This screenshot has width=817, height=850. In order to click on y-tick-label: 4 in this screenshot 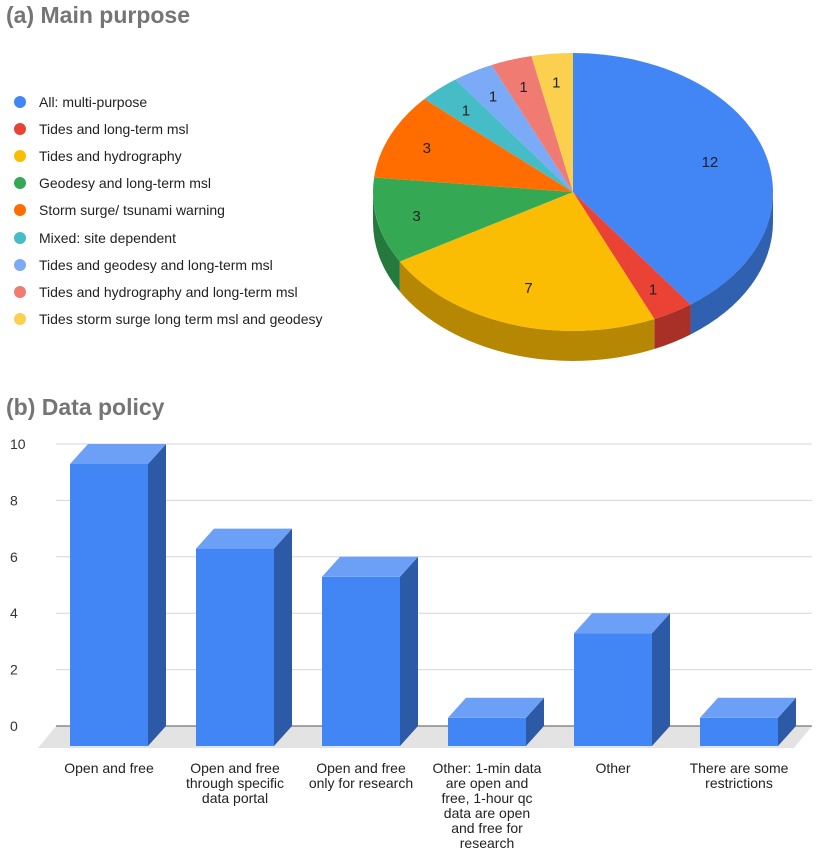, I will do `click(14, 613)`.